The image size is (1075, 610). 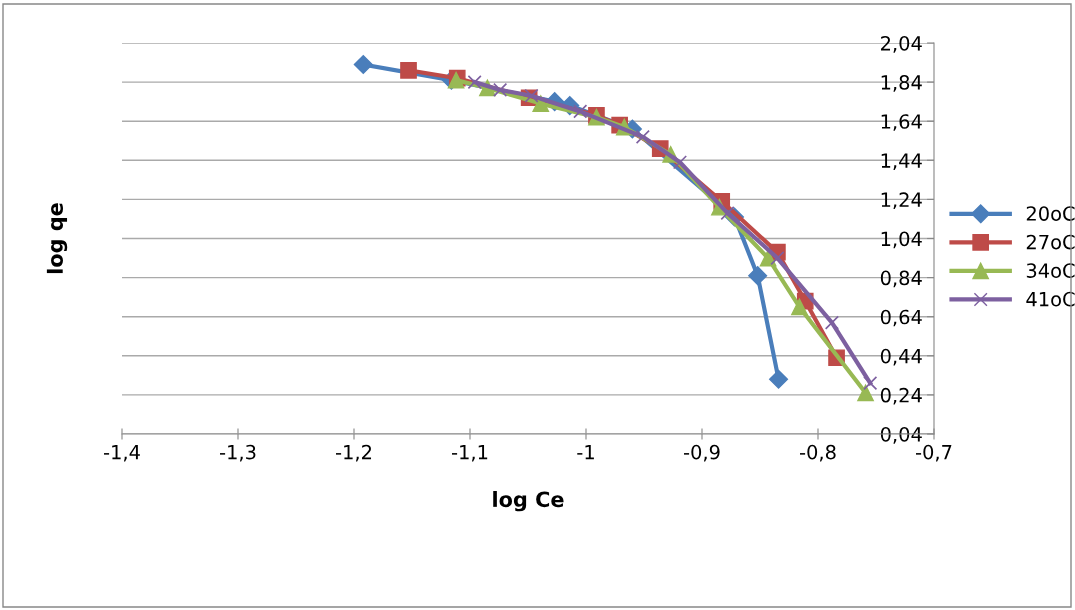 I want to click on y-tick-label: 1,84, so click(x=901, y=83).